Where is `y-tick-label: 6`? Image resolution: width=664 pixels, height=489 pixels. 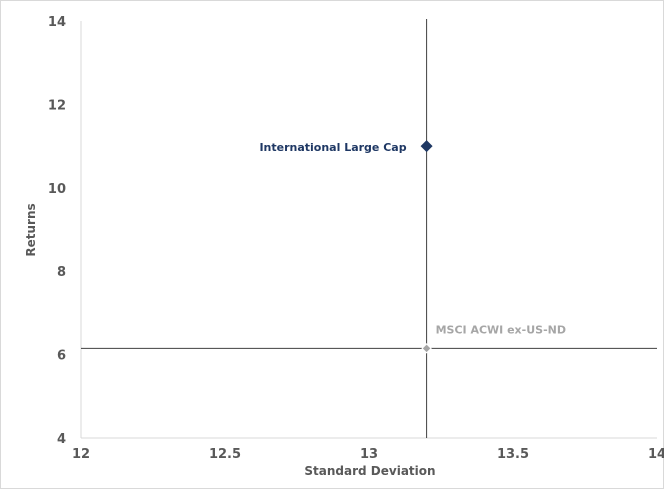
y-tick-label: 6 is located at coordinates (61, 356).